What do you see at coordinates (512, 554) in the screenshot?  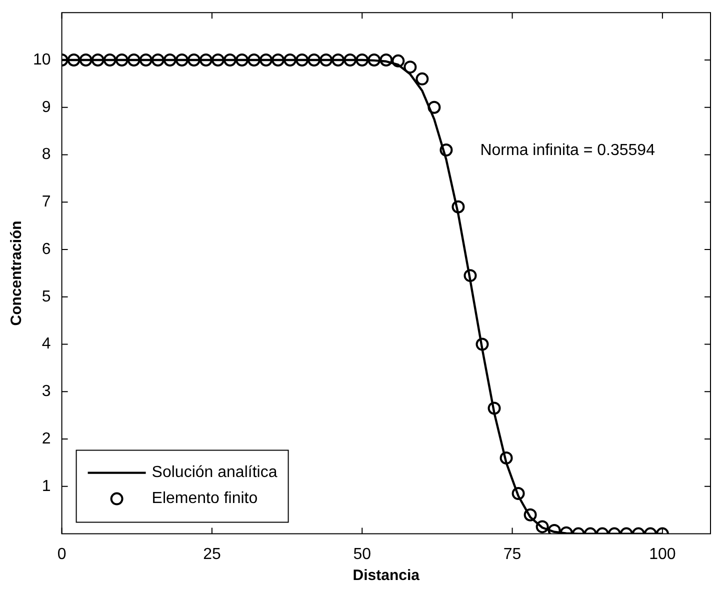 I see `x-tick-label: 75` at bounding box center [512, 554].